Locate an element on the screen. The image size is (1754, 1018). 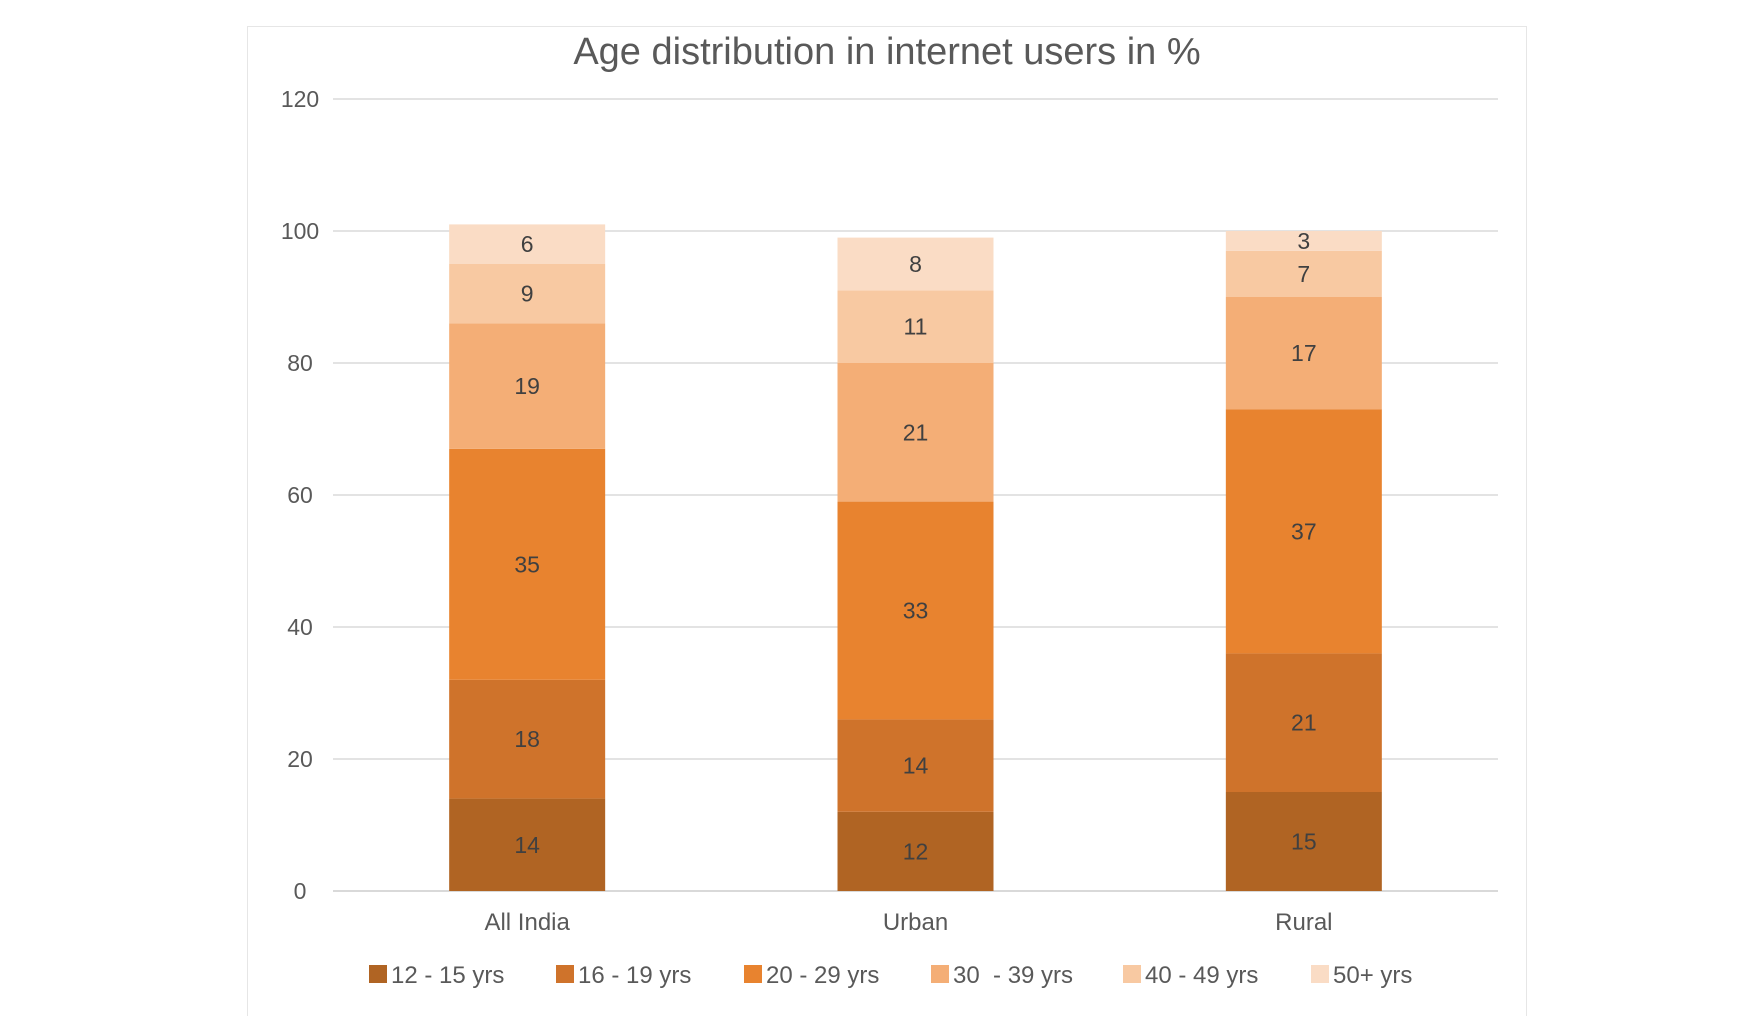
data-label: 37 is located at coordinates (1304, 531).